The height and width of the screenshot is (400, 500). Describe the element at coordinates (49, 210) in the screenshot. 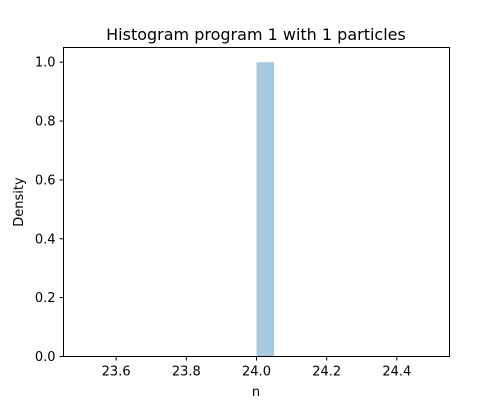

I see `y-axis-ticks: 0.0 0.2 0.4 0.6 0.8 1.0` at that location.